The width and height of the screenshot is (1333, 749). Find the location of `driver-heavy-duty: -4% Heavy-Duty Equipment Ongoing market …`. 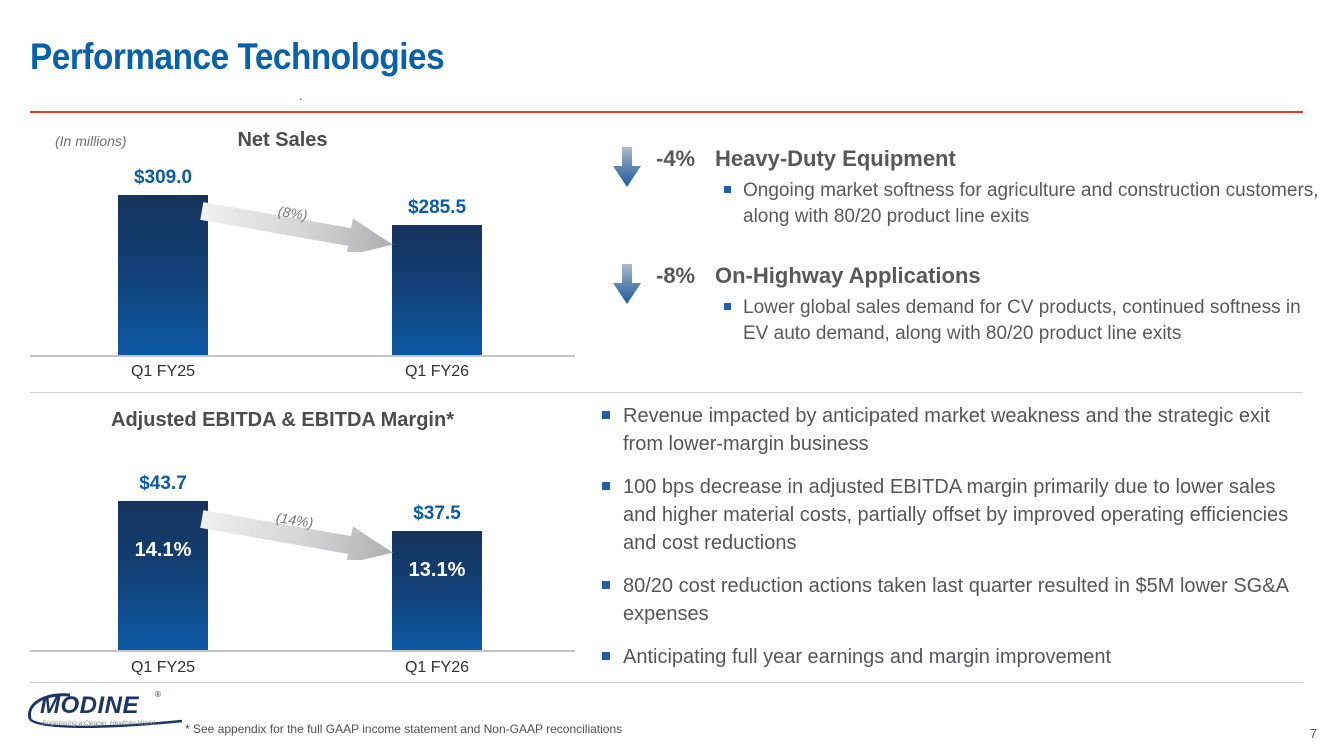

driver-heavy-duty: -4% Heavy-Duty Equipment Ongoing market … is located at coordinates (968, 188).